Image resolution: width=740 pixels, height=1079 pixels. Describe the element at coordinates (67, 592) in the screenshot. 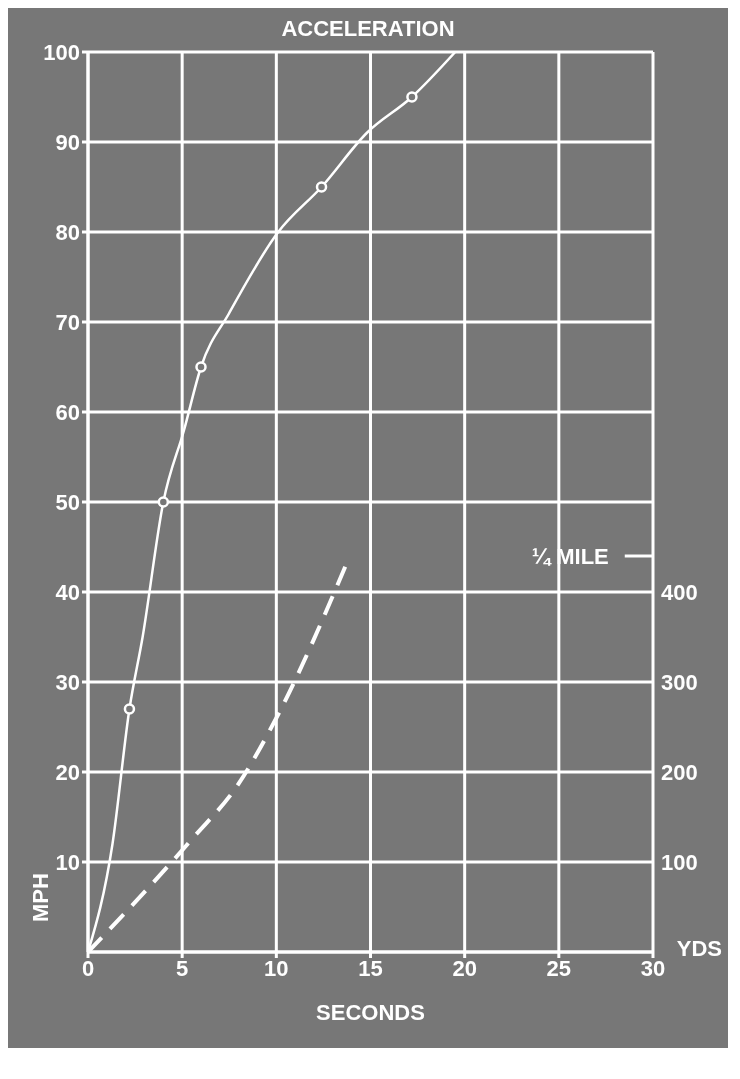

I see `y-tick-label: 40` at that location.